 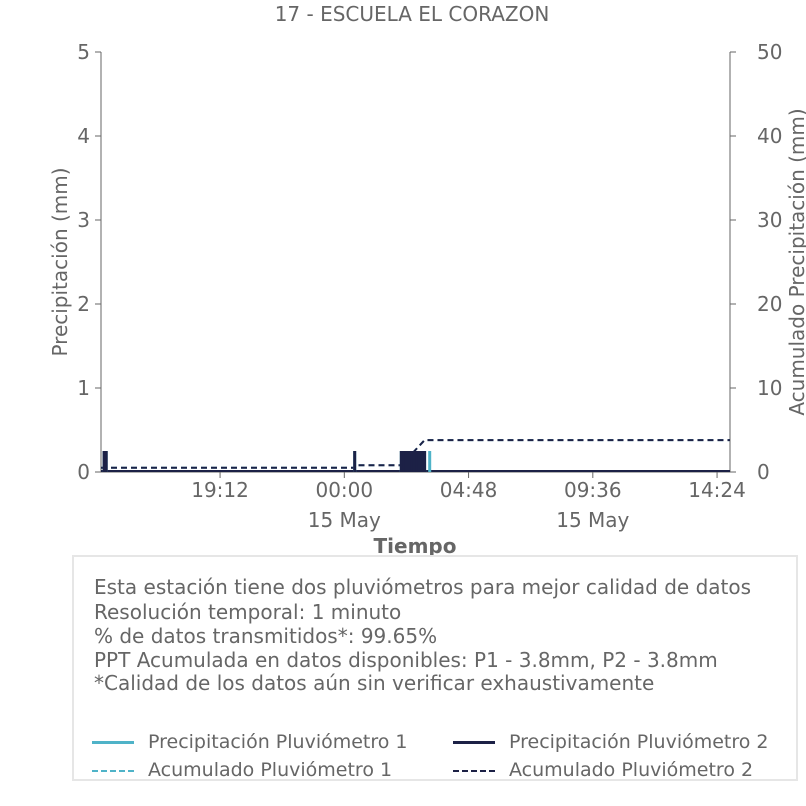 I want to click on x-tick-label: 04:48, so click(x=469, y=490).